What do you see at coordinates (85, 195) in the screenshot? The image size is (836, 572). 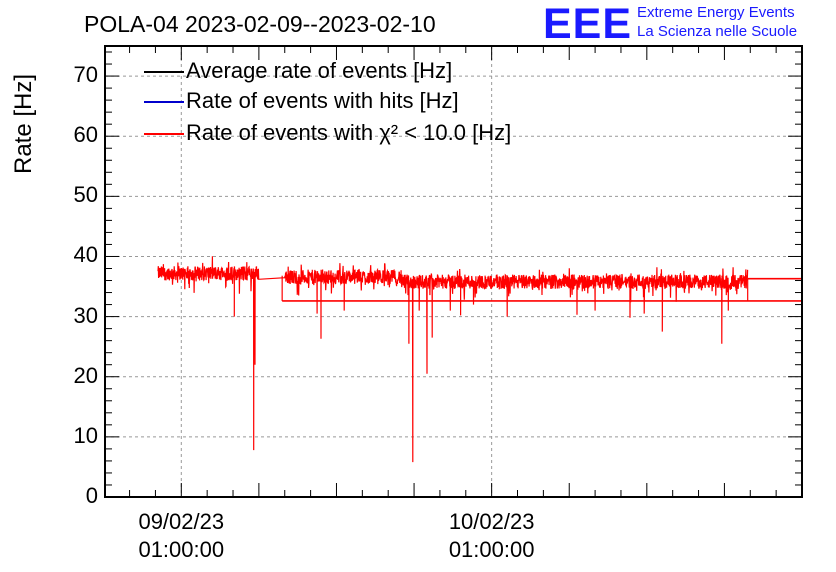 I see `y-tick-label: 50` at bounding box center [85, 195].